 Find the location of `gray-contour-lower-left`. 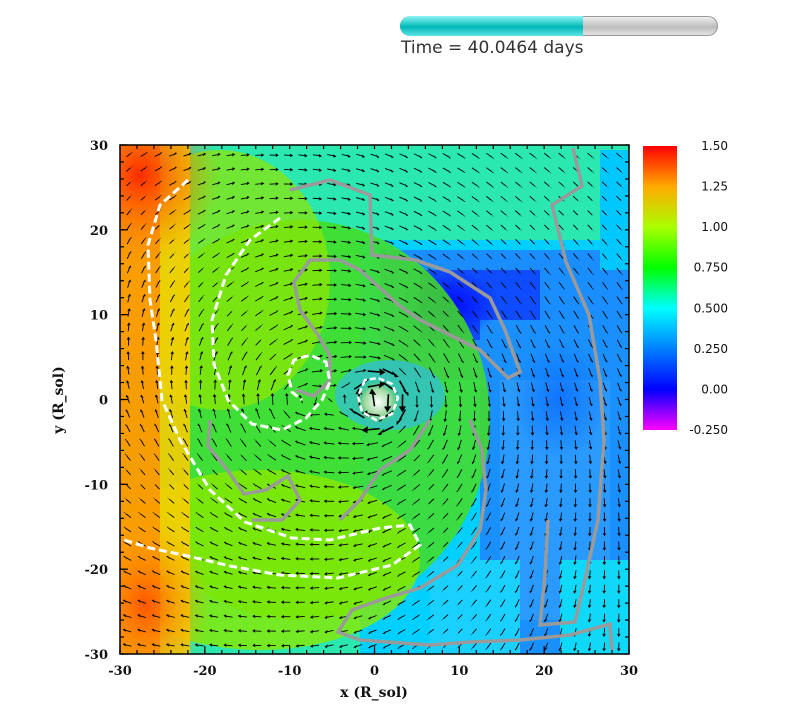

gray-contour-lower-left is located at coordinates (385, 470).